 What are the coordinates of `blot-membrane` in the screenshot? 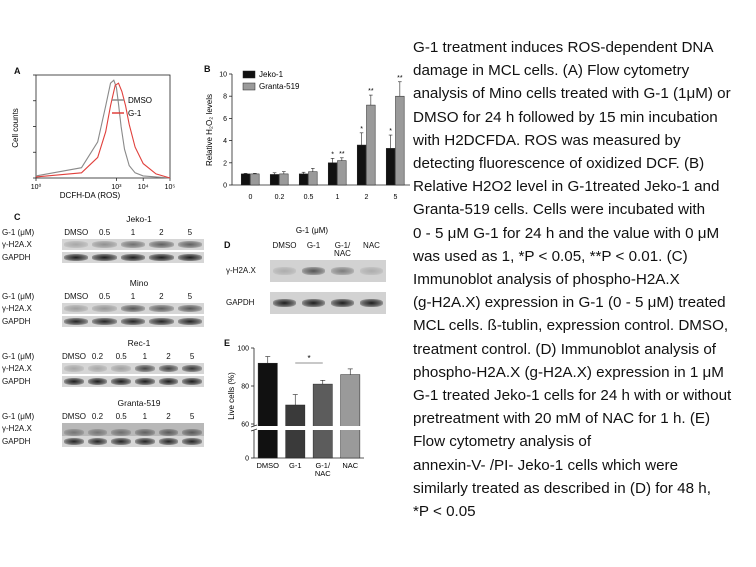 It's located at (133, 257).